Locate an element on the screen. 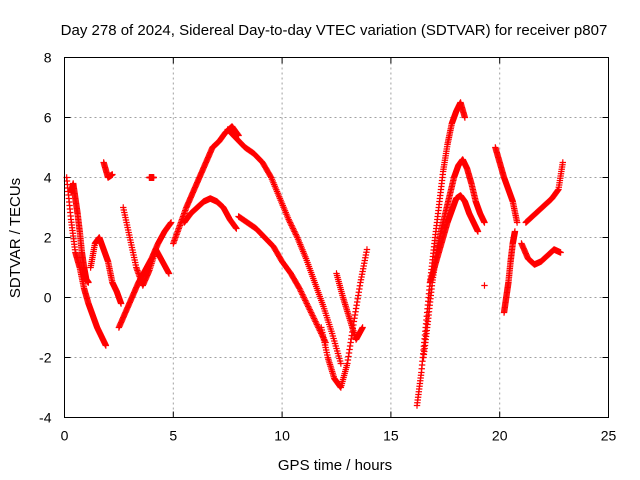  series-track-o is located at coordinates (454, 258).